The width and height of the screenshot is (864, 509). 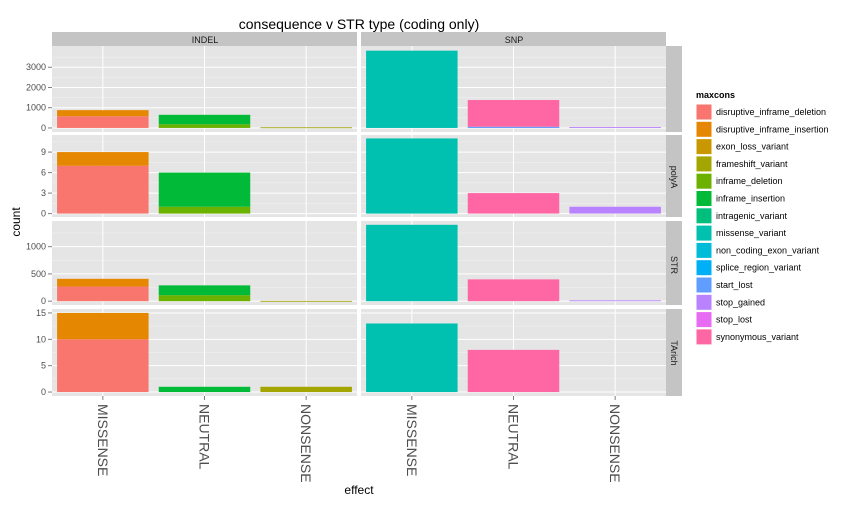 What do you see at coordinates (752, 216) in the screenshot?
I see `legend-label-intragenic_variant: intragenic_variant` at bounding box center [752, 216].